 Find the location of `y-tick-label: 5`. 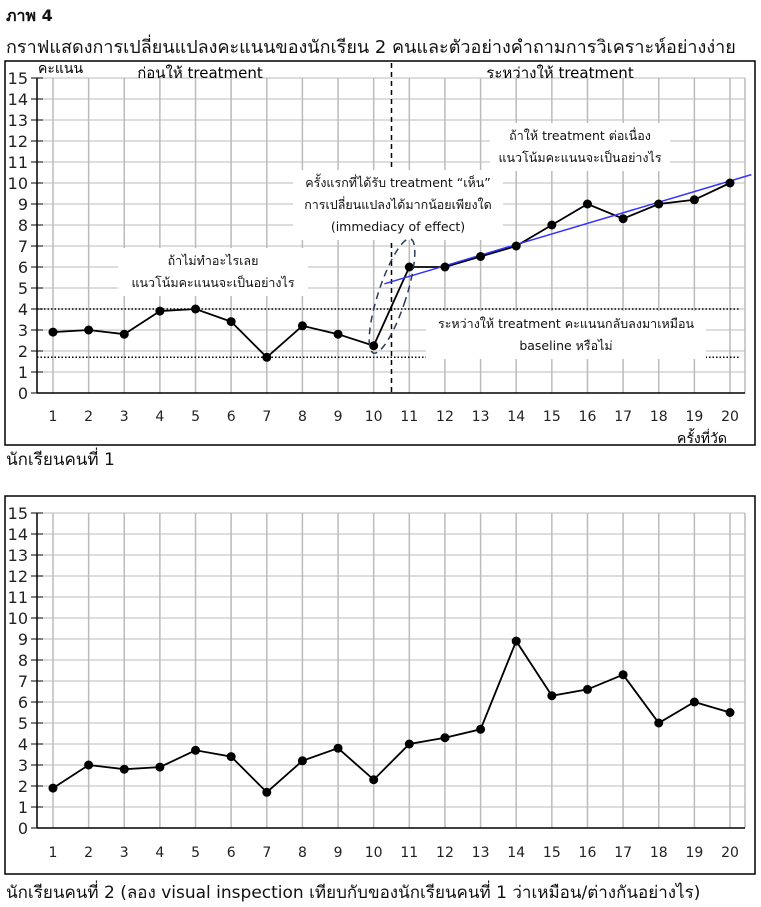

y-tick-label: 5 is located at coordinates (23, 288).